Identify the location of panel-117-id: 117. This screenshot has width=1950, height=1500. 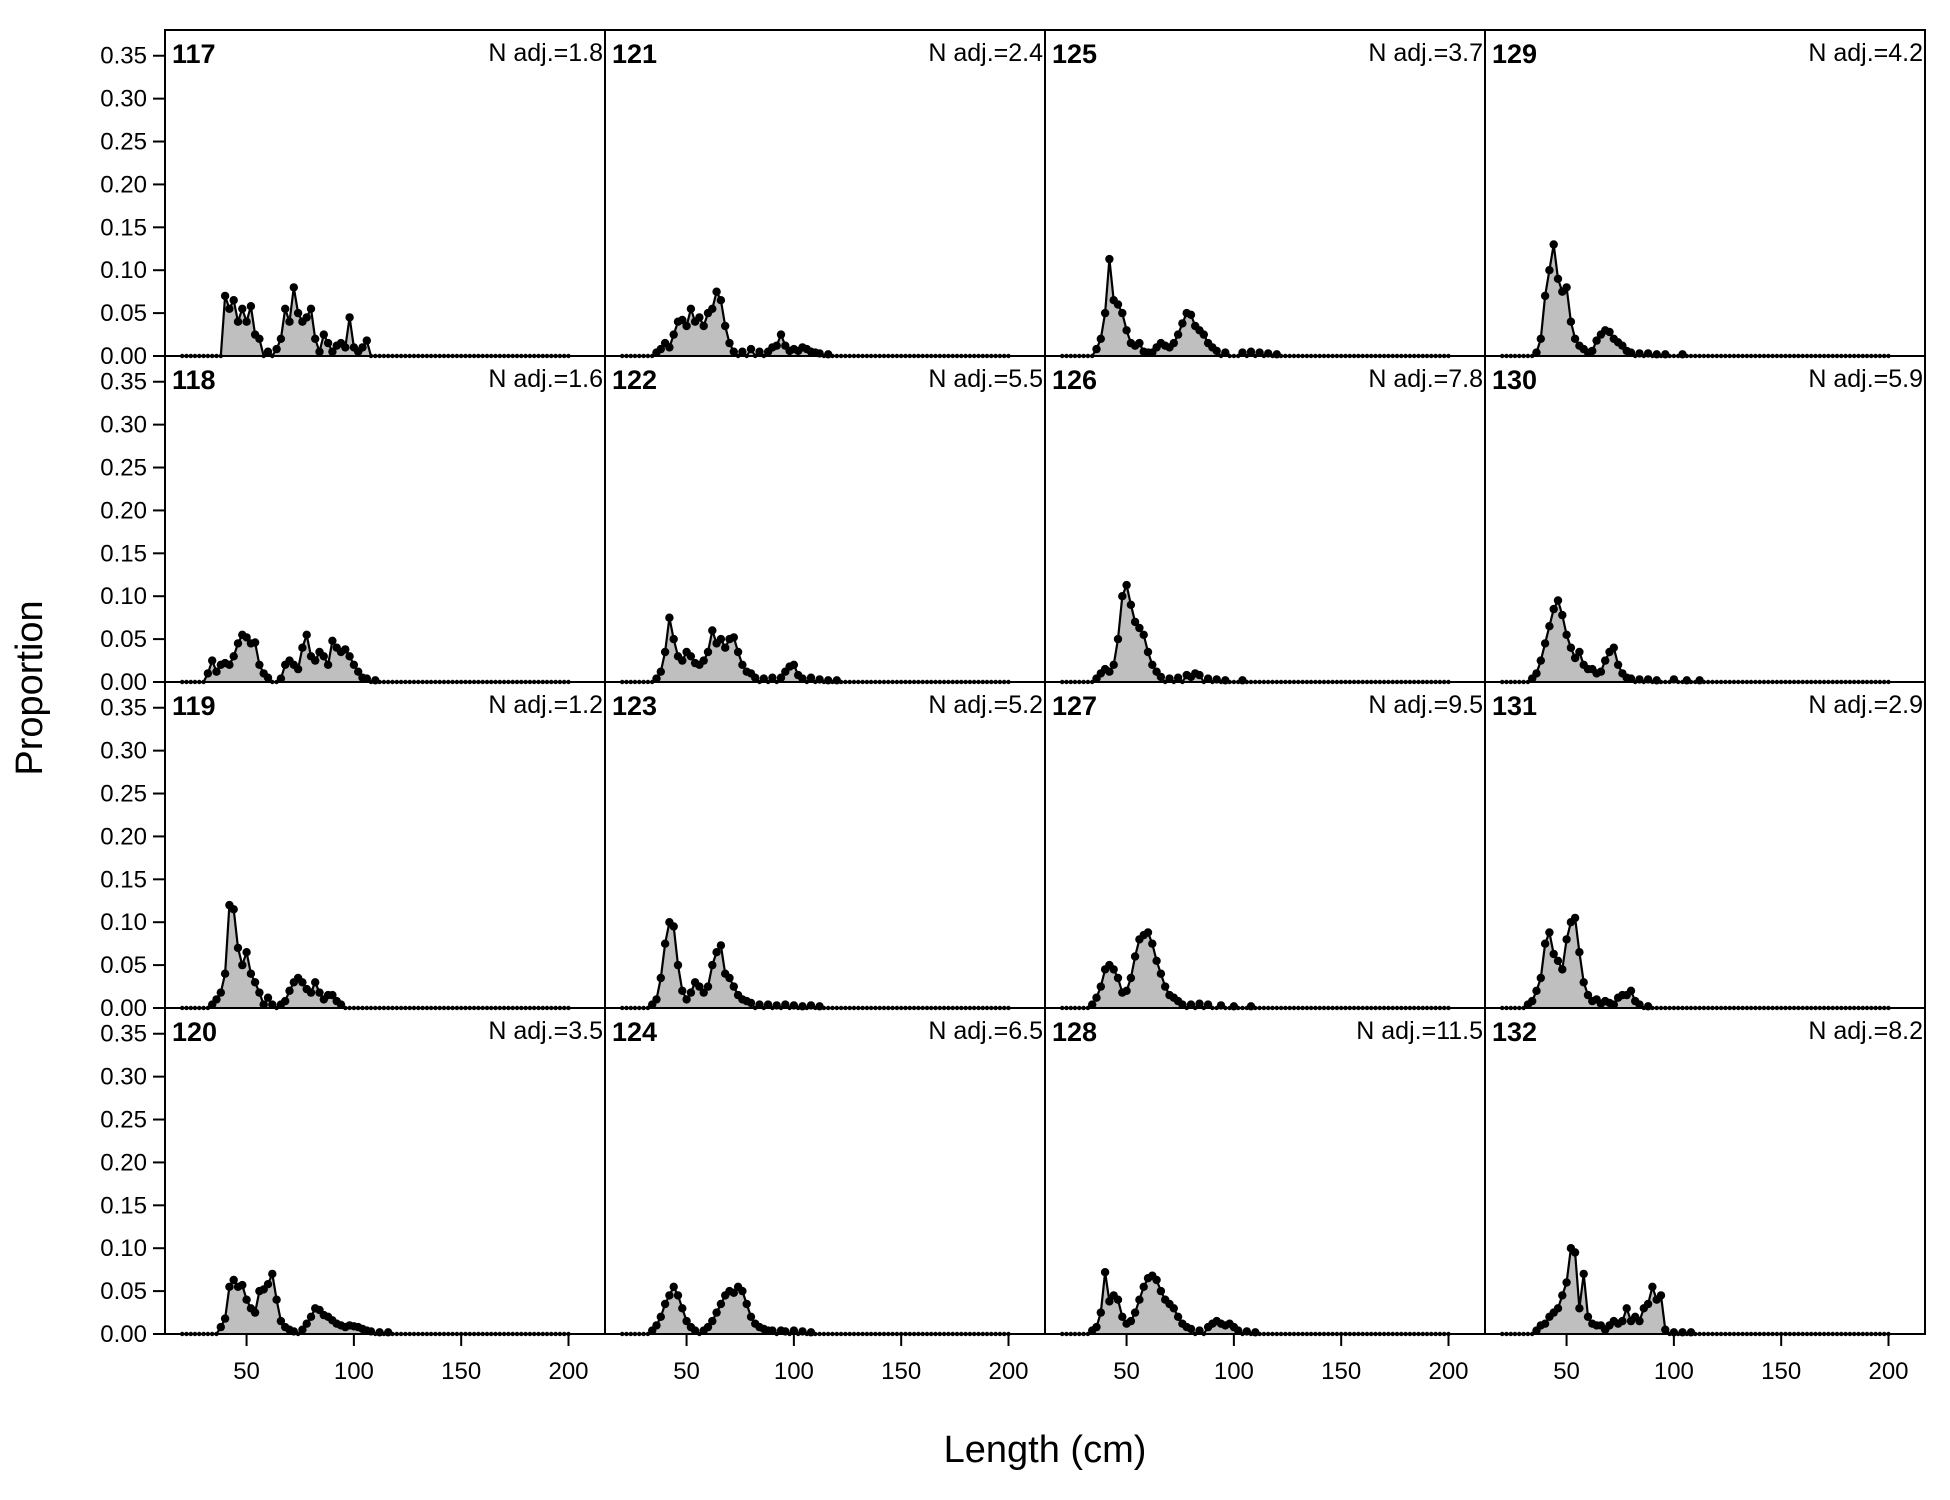
(194, 54).